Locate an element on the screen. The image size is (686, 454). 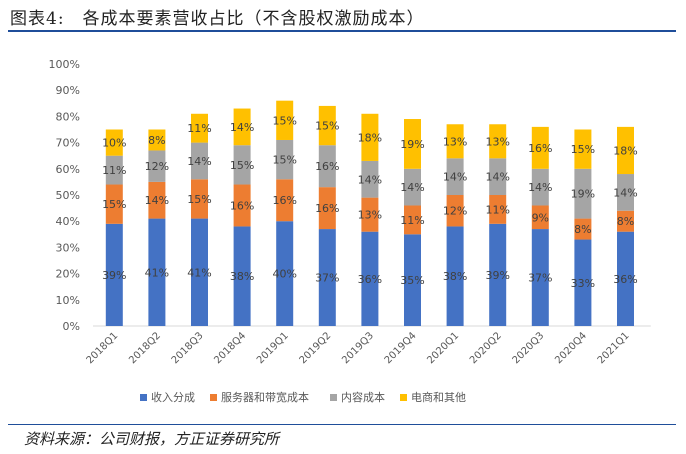
data-label: 10% is located at coordinates (114, 143).